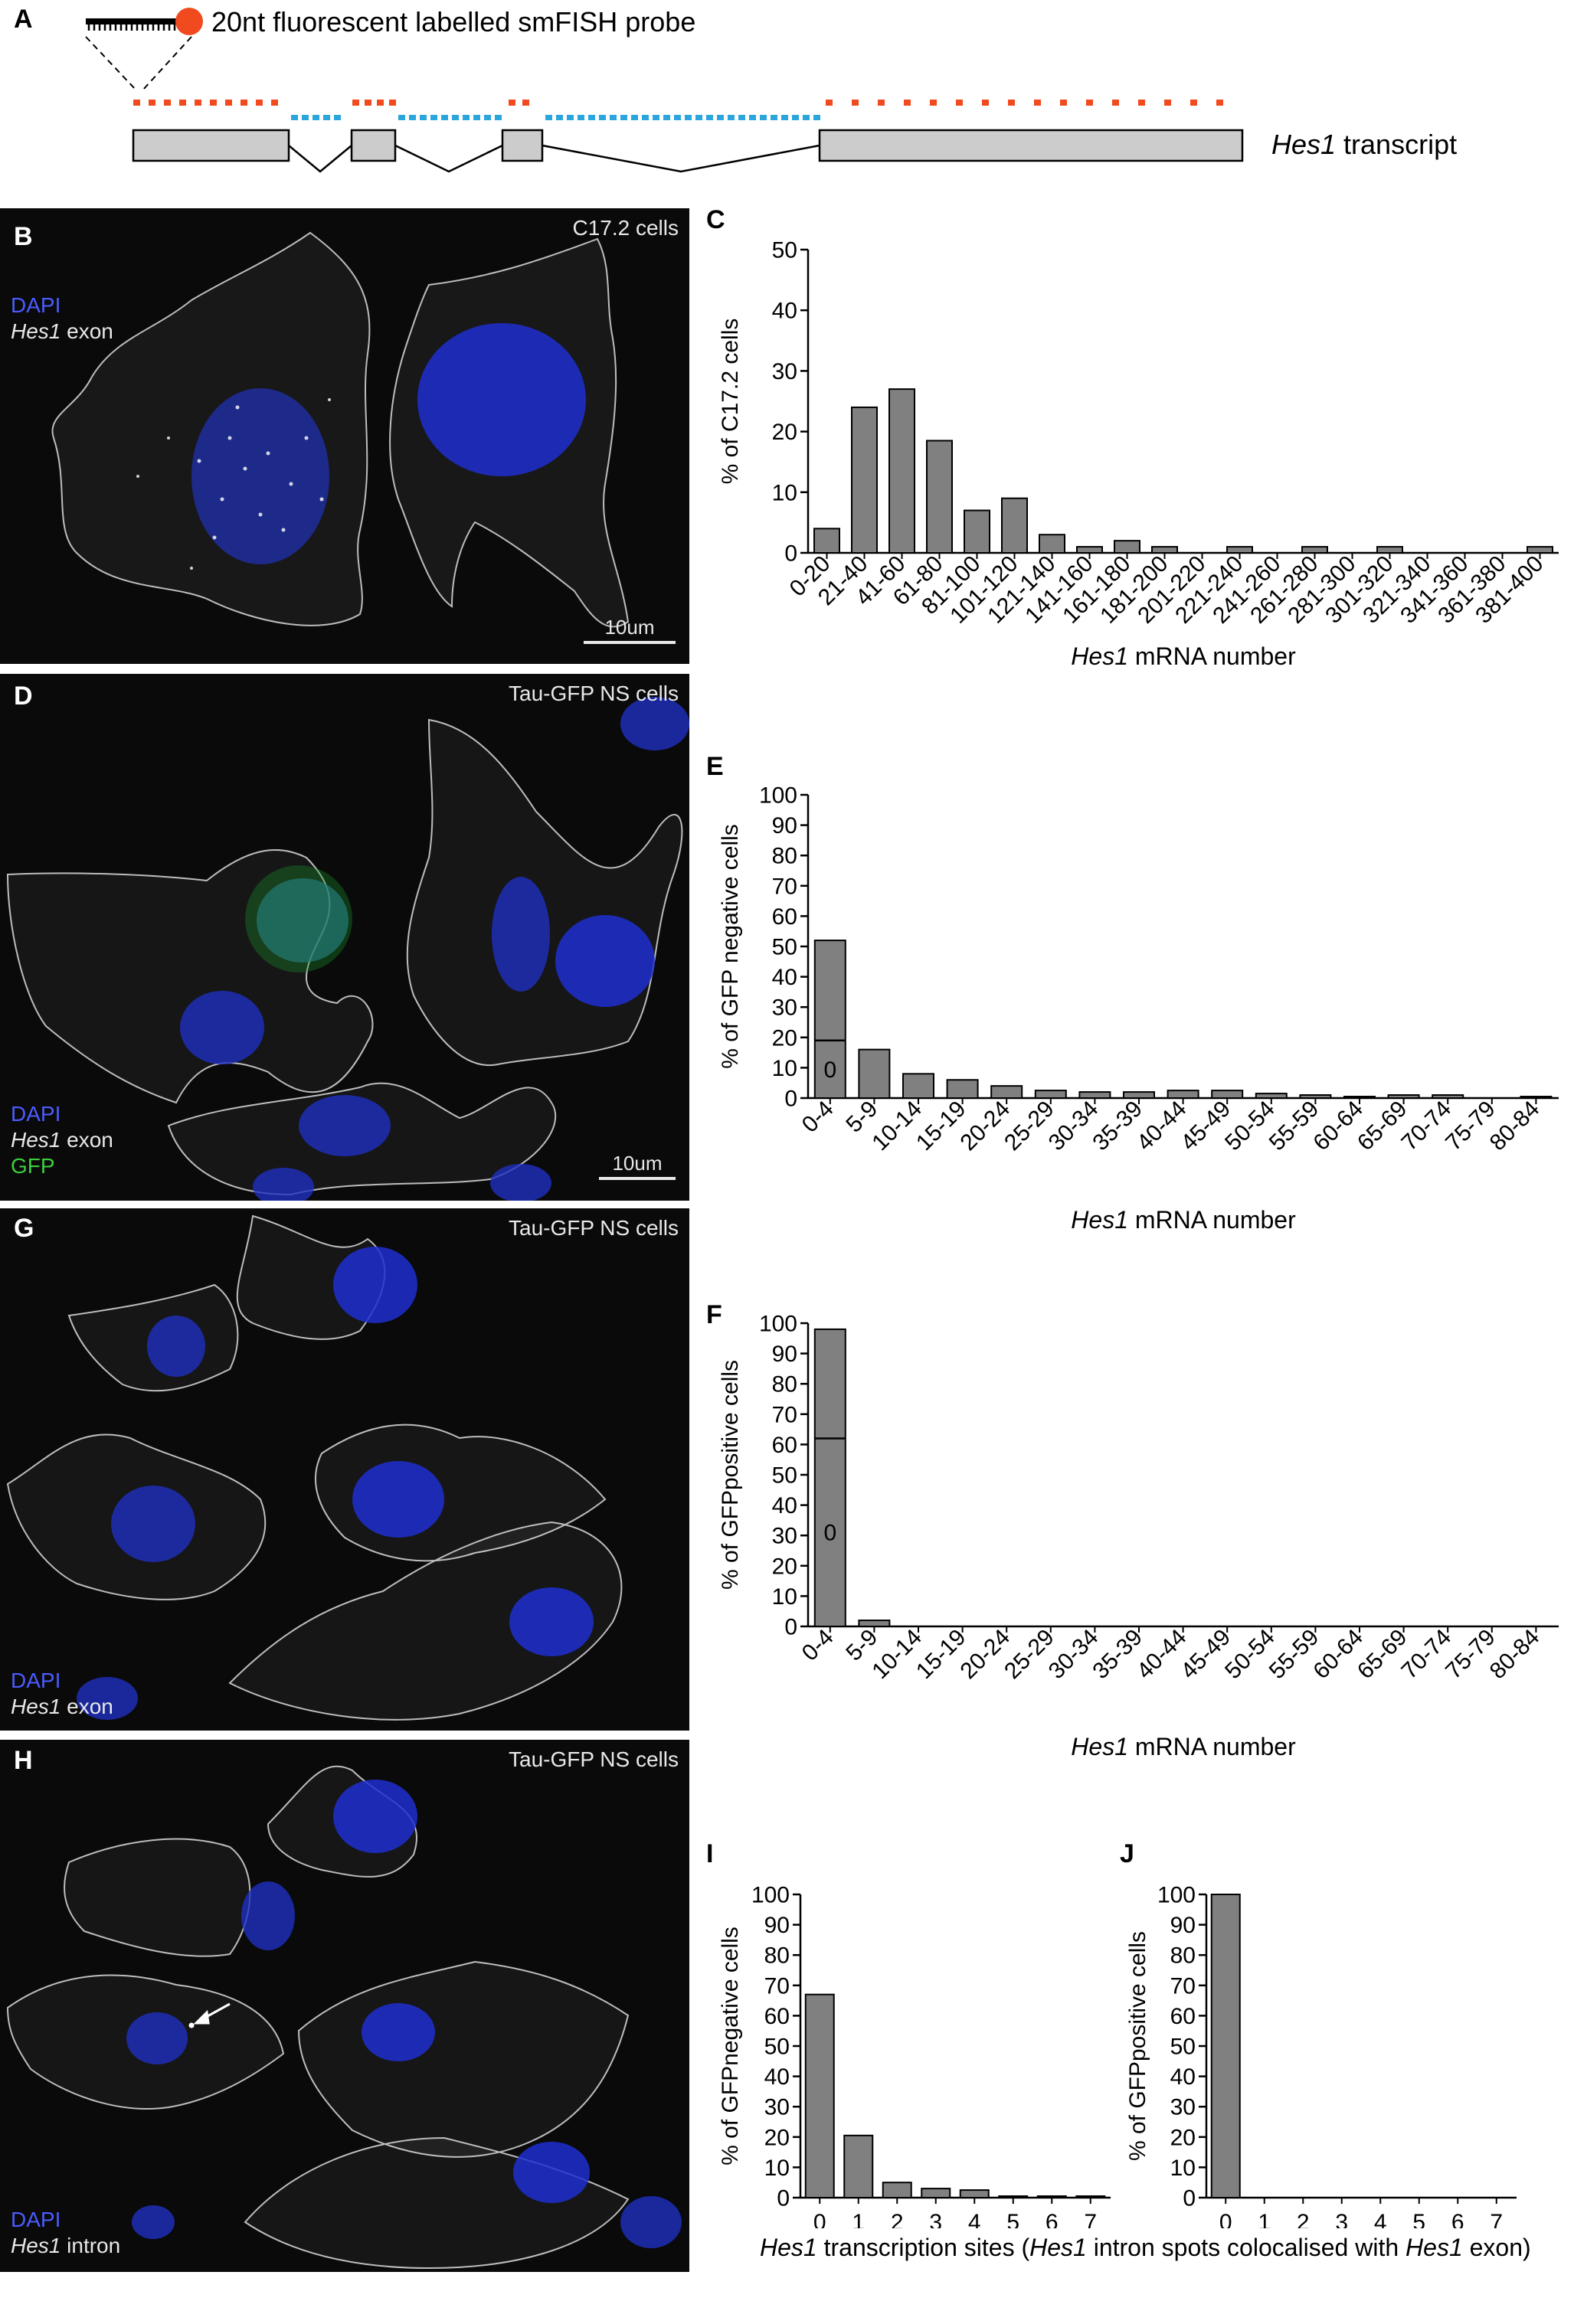 This screenshot has width=1574, height=2324. I want to click on micrograph-h: Tau-GFP NS cells DAPI Hes1 intron, so click(344, 2006).